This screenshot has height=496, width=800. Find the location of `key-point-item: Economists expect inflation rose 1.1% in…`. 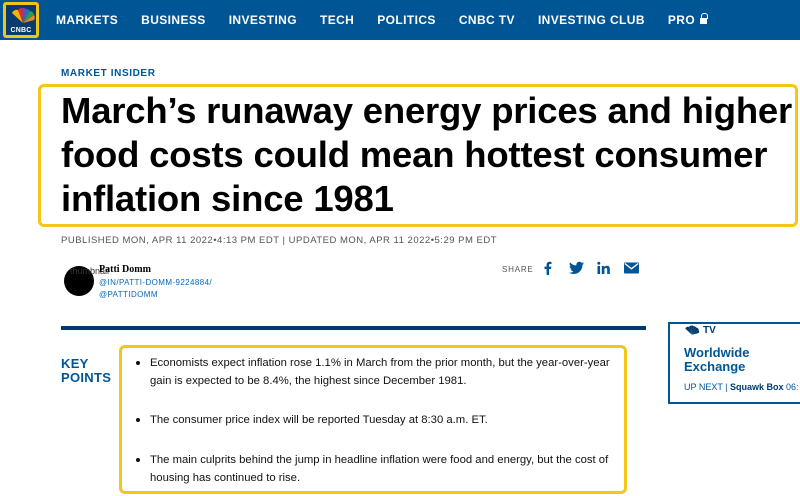

key-point-item: Economists expect inflation rose 1.1% in… is located at coordinates (374, 372).